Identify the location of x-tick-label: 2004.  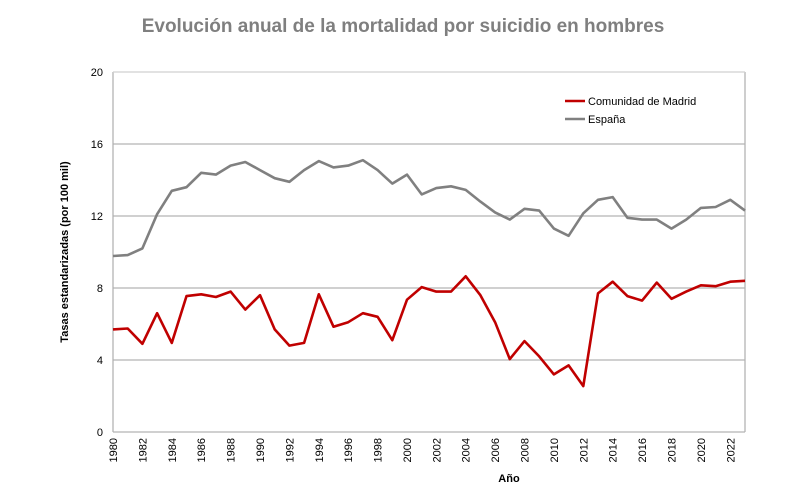
(467, 450).